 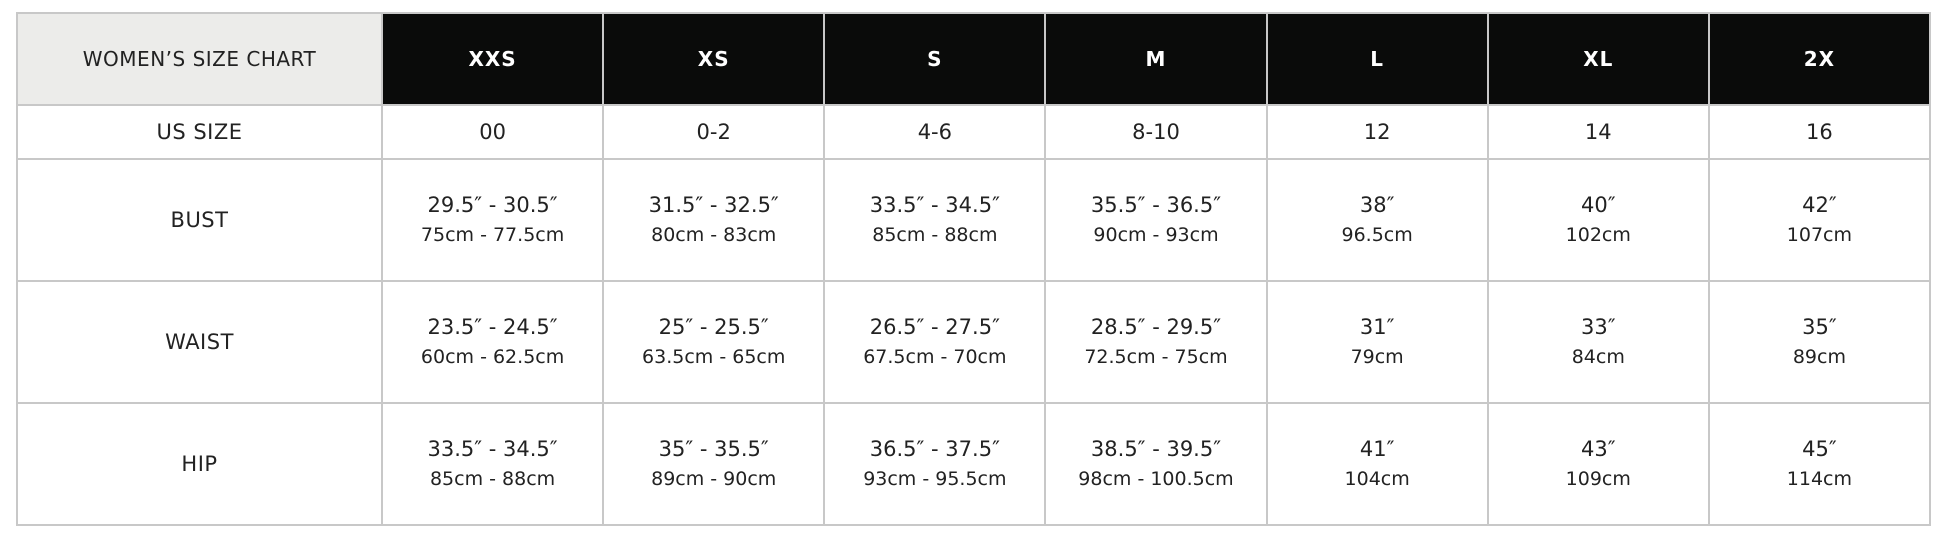 What do you see at coordinates (935, 59) in the screenshot?
I see `size-header-s: S` at bounding box center [935, 59].